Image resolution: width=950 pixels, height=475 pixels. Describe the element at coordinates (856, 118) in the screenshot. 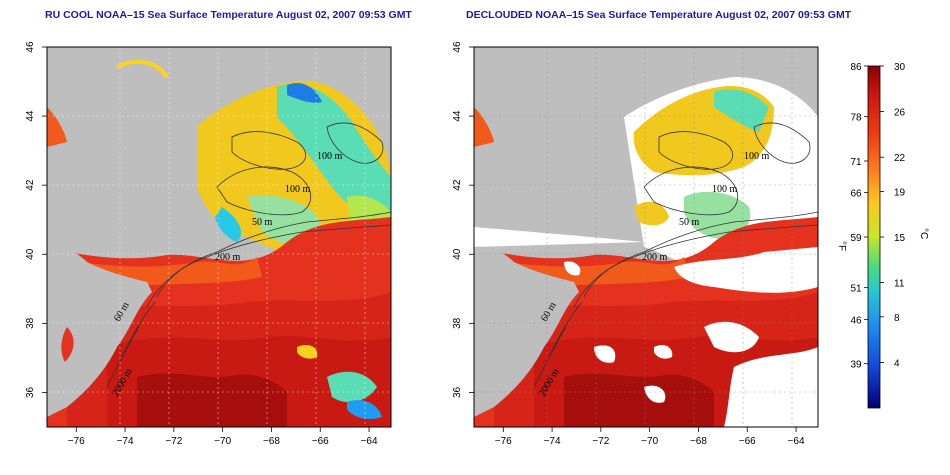

I see `fahrenheit-tick-label: 78` at that location.